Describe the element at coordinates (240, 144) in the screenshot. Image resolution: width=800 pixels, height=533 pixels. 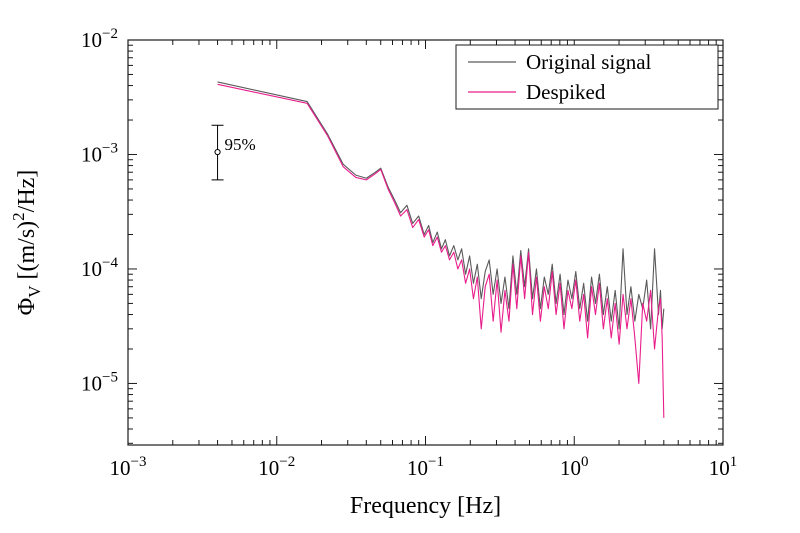
I see `confidence-label: 95%` at that location.